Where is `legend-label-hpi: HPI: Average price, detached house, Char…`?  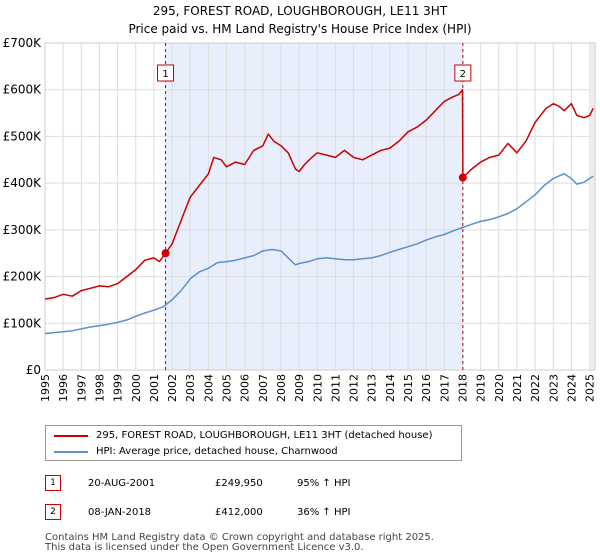 legend-label-hpi: HPI: Average price, detached house, Char… is located at coordinates (217, 451).